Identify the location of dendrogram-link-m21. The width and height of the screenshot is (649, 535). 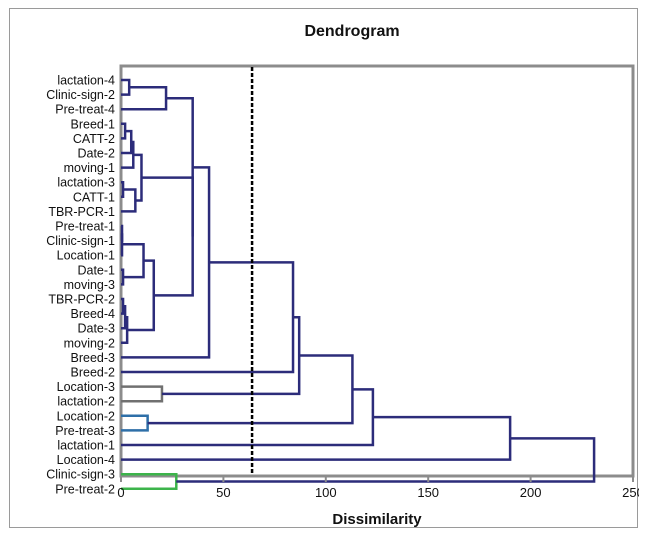
(142, 394).